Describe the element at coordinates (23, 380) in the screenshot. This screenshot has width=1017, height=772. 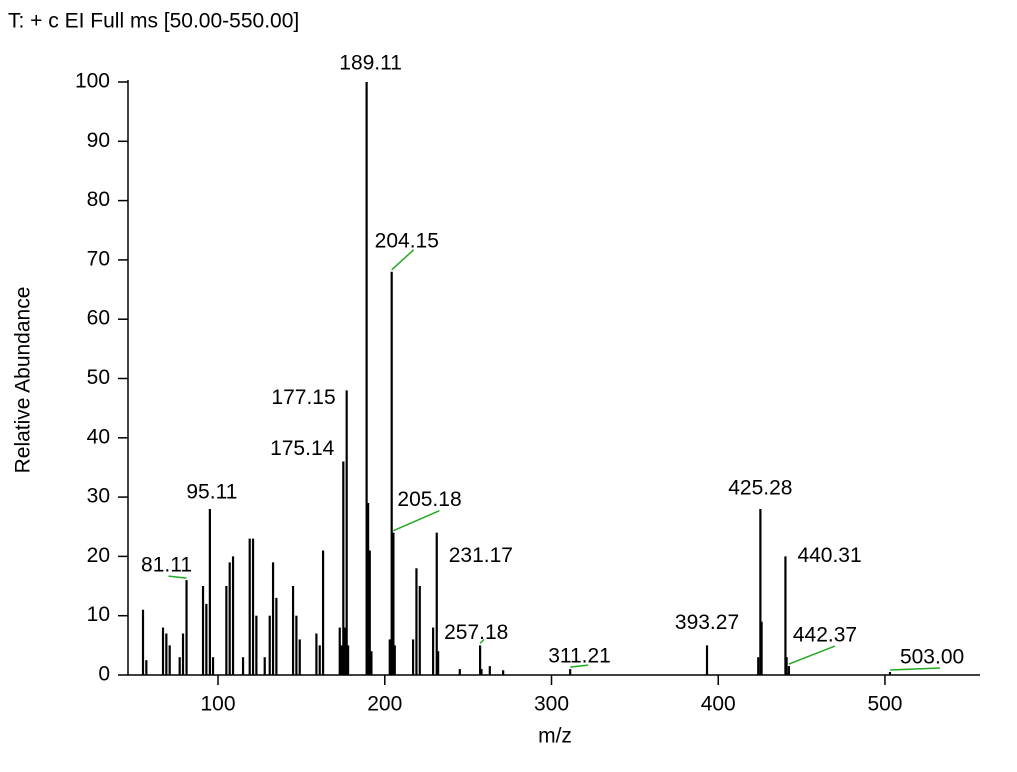
I see `y-axis-label: Relative Abundance` at that location.